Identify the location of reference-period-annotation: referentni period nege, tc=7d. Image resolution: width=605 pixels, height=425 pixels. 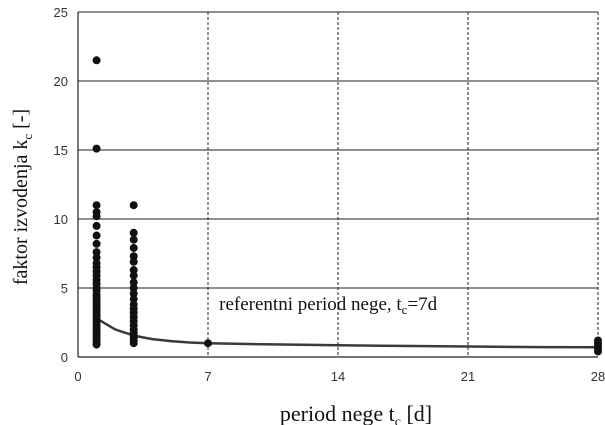
(328, 305).